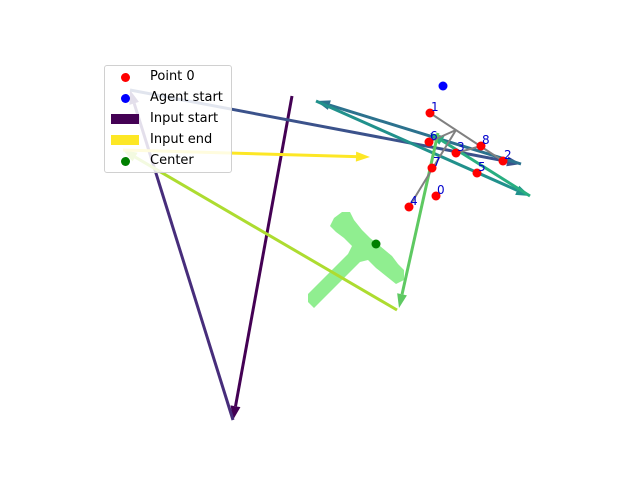 This screenshot has width=640, height=480. I want to click on center-marker, so click(376, 244).